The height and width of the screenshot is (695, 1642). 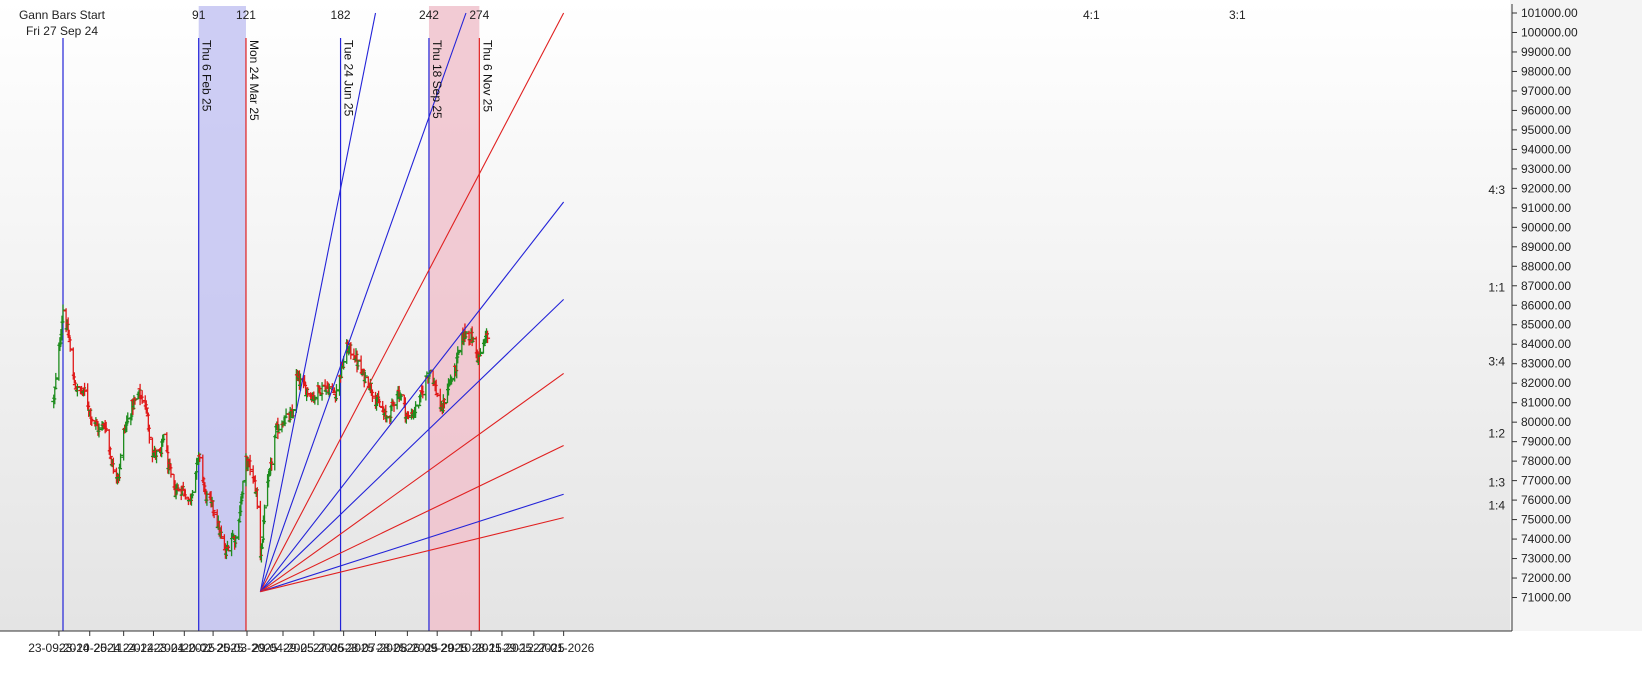 I want to click on x-tick-label: 28-08-2025, so click(x=408, y=648).